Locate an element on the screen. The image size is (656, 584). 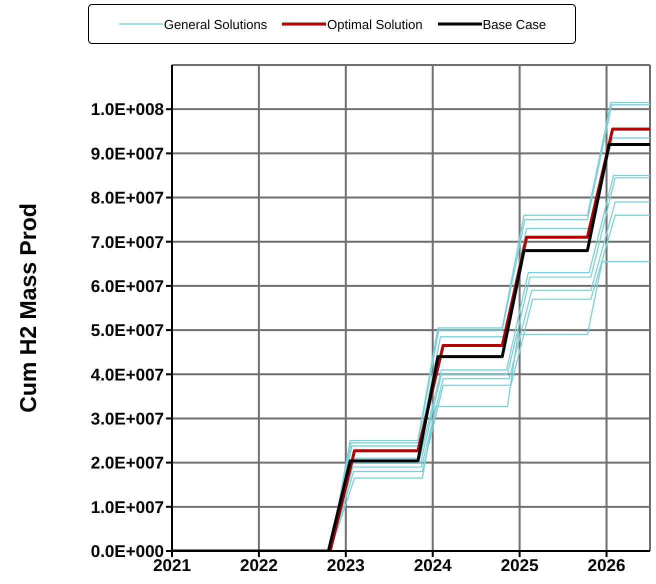
x-tick-label: 2025 is located at coordinates (519, 566).